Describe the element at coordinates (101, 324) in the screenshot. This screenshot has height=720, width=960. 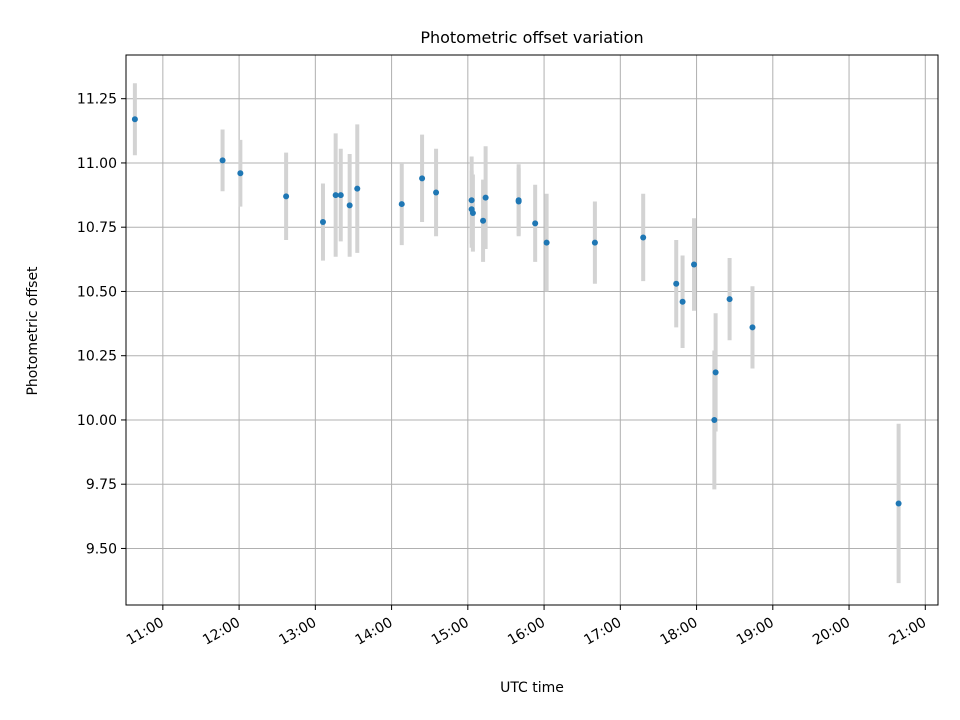
I see `y-axis-ticks: 9.50 9.75 10.00 10.25 10.50 10.75 11.00 11.25` at that location.